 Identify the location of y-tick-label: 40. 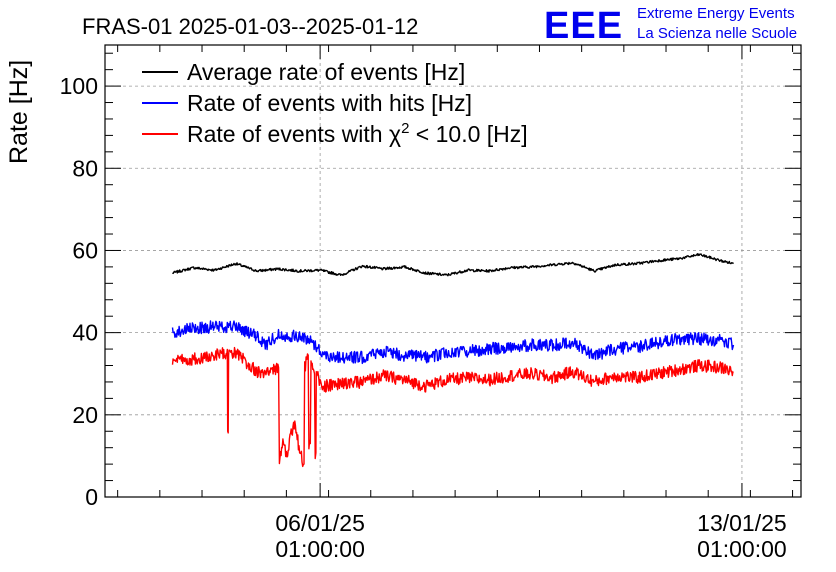
(85, 333).